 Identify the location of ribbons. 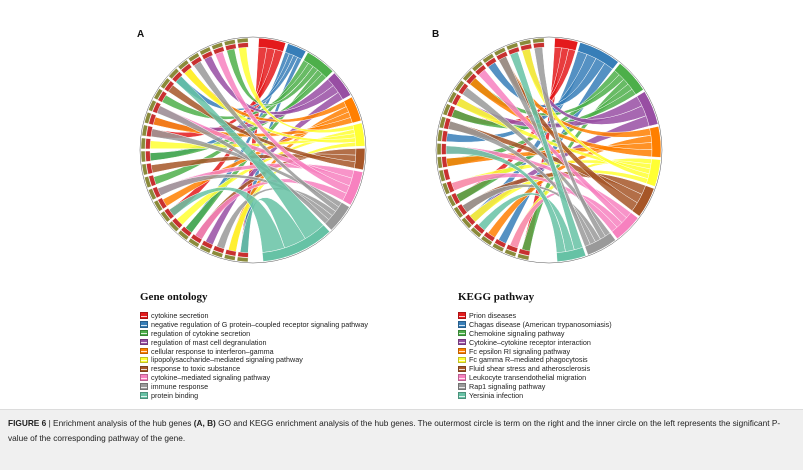
(253, 150).